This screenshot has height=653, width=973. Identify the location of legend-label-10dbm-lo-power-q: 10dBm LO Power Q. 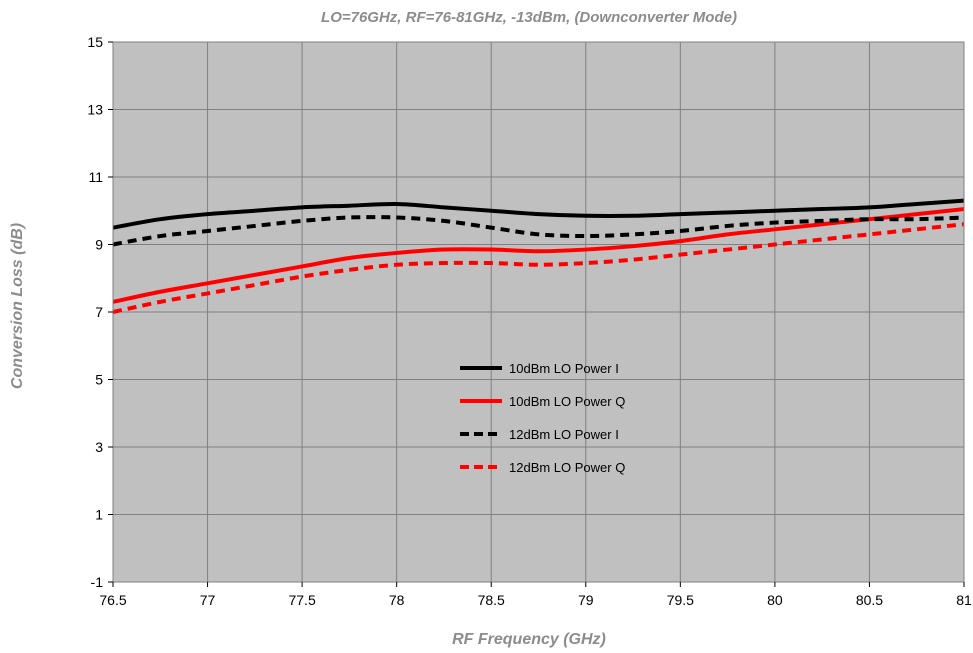
(567, 401).